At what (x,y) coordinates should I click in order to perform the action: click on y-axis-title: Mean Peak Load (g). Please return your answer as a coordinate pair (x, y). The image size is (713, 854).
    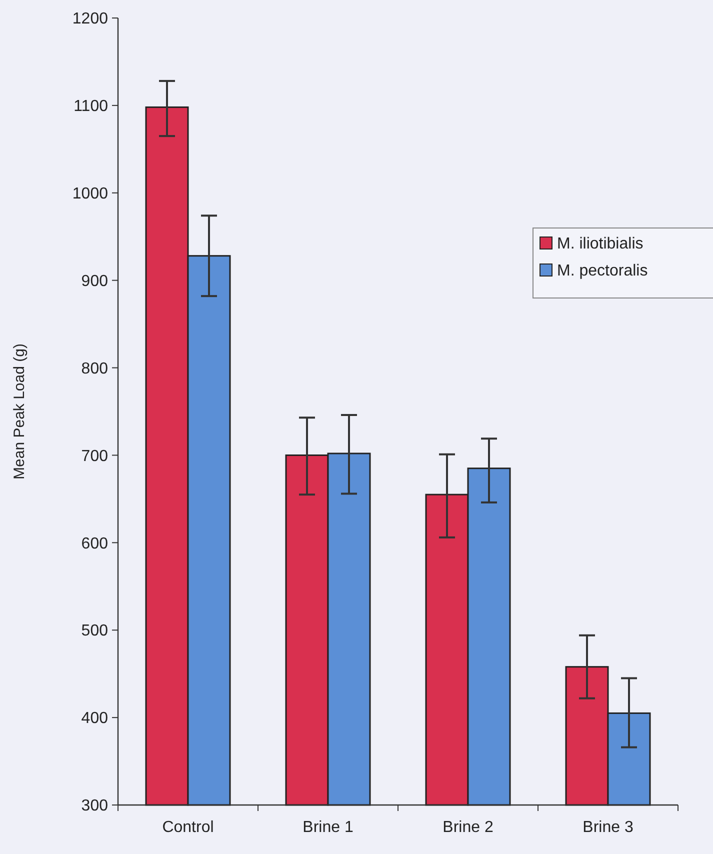
    Looking at the image, I should click on (19, 412).